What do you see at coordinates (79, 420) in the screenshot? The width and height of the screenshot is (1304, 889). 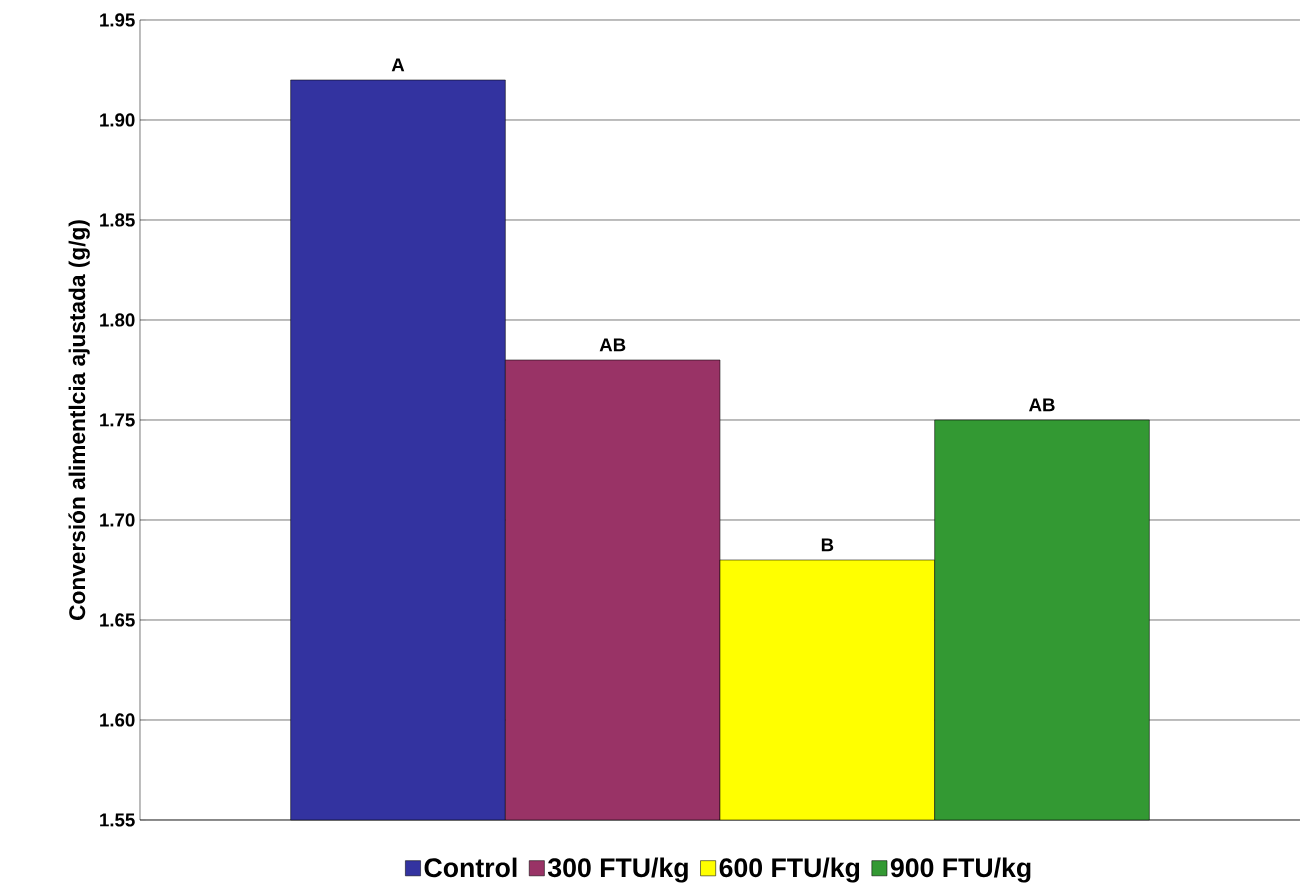 I see `y-axis-title: Conversión alimentlcia ajustada (g/g)` at bounding box center [79, 420].